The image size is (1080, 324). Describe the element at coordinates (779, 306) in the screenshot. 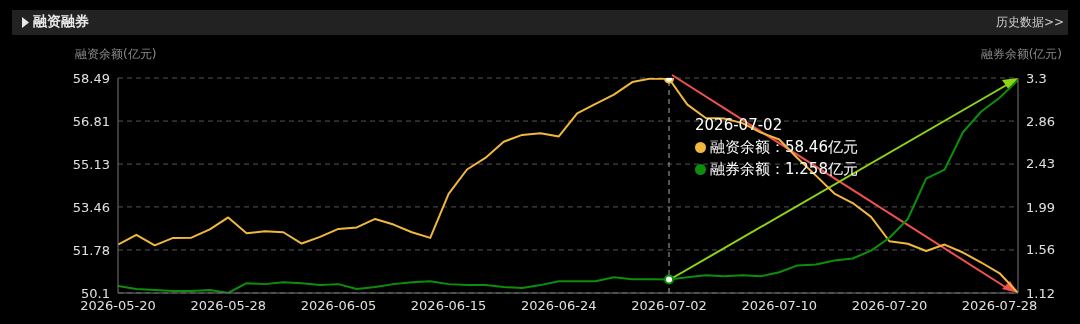

I see `x-tick-label: 2026-07-10` at that location.